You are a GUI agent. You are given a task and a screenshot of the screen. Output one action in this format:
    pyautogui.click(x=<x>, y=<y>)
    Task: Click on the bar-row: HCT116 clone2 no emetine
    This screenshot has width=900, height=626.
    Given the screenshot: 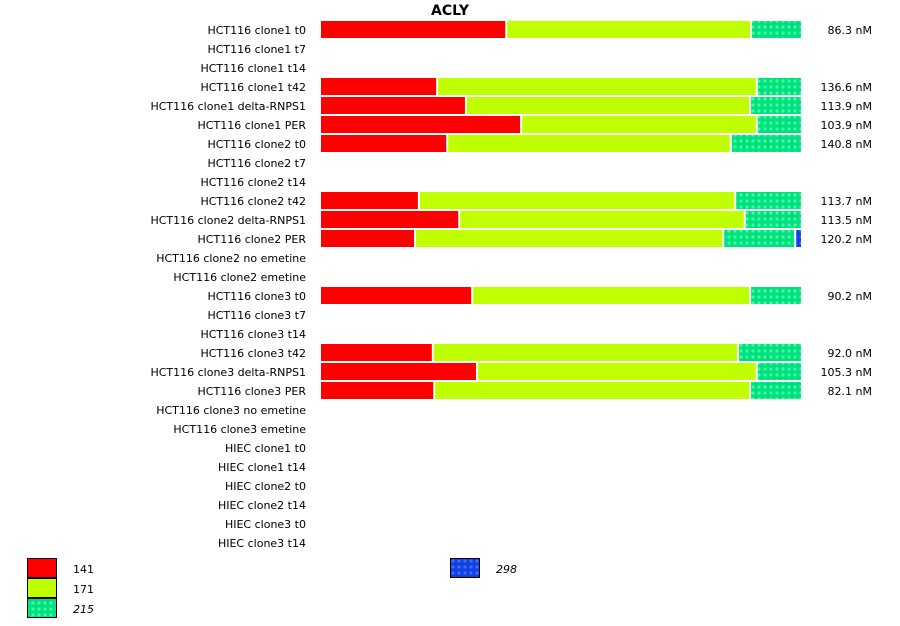 What is the action you would take?
    pyautogui.click(x=231, y=258)
    